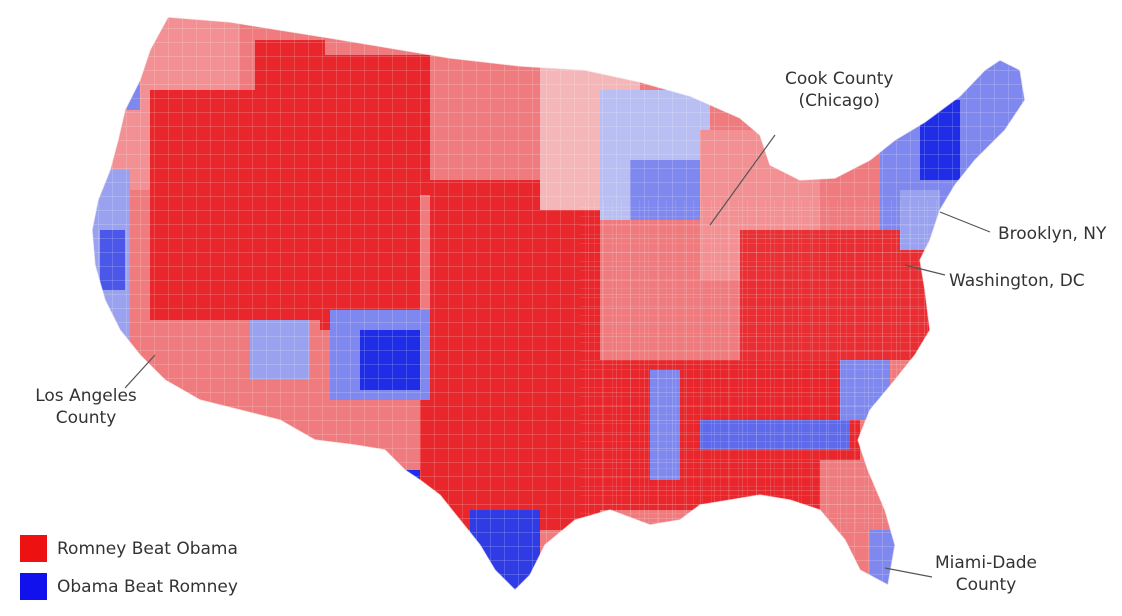 The image size is (1122, 616). What do you see at coordinates (140, 371) in the screenshot?
I see `la-leader-line` at bounding box center [140, 371].